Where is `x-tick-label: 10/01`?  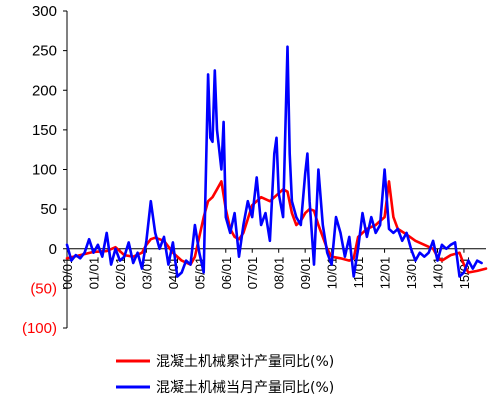 x-tick-label: 10/01 is located at coordinates (332, 273).